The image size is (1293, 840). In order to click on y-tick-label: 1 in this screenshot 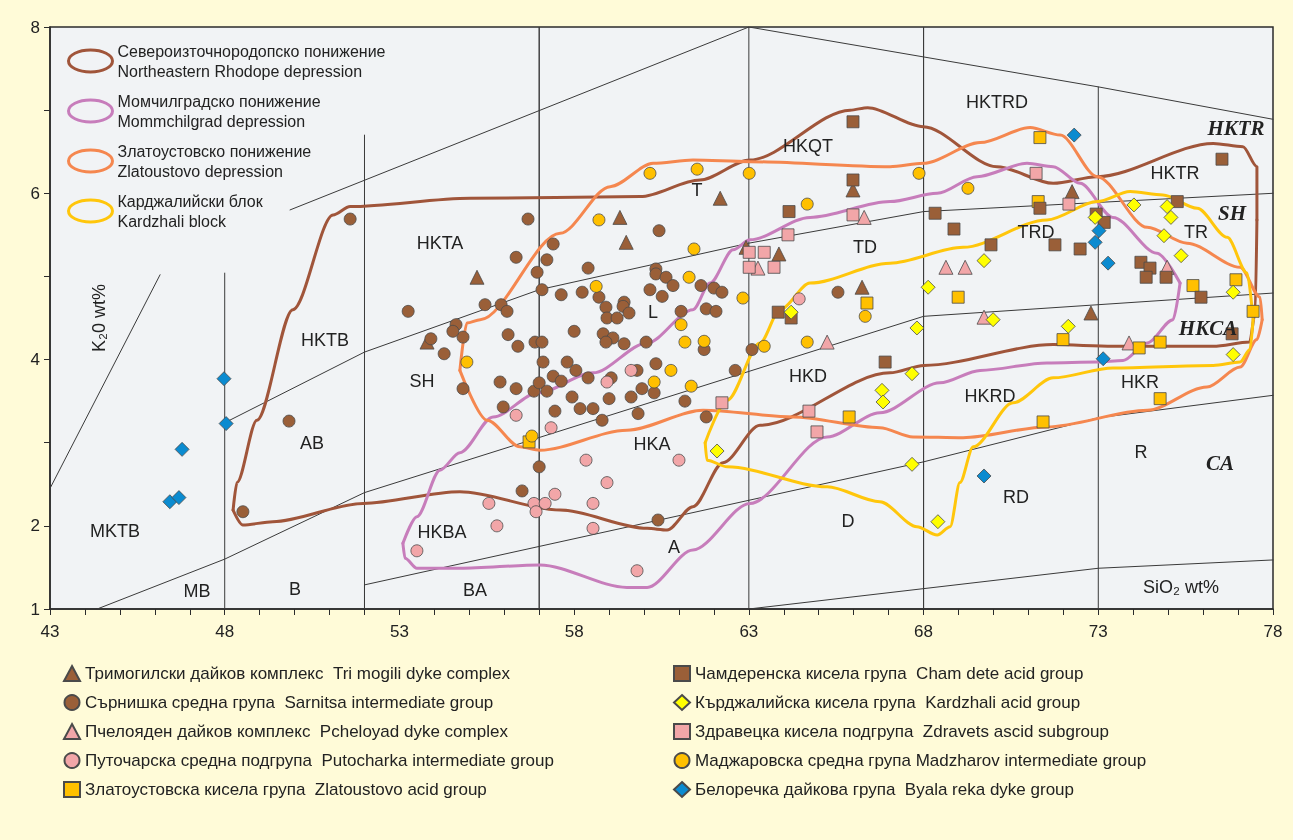, I will do `click(35, 609)`.